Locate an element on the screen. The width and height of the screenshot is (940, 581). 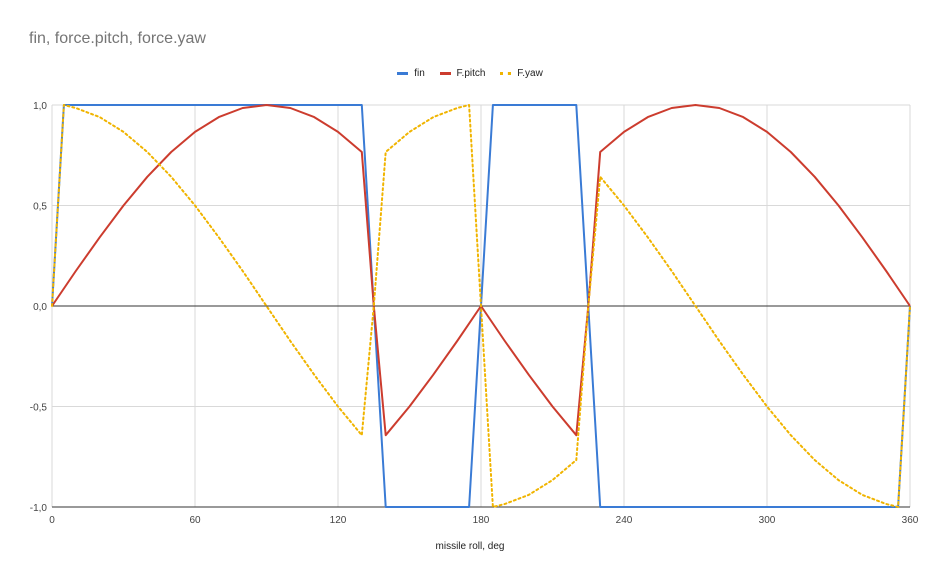
y-tick-label: 1,0 is located at coordinates (40, 106).